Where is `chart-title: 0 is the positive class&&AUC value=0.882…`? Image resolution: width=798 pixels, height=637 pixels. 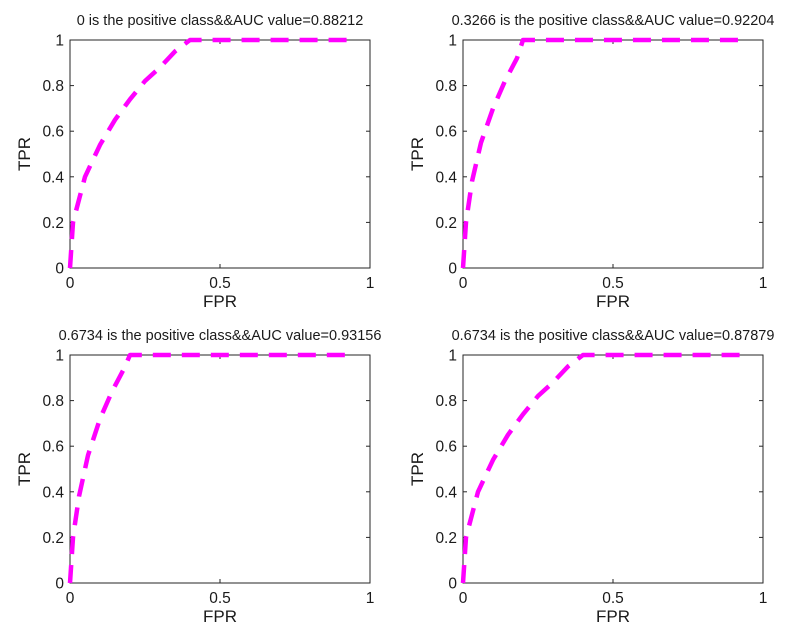 chart-title: 0 is the positive class&&AUC value=0.882… is located at coordinates (220, 21).